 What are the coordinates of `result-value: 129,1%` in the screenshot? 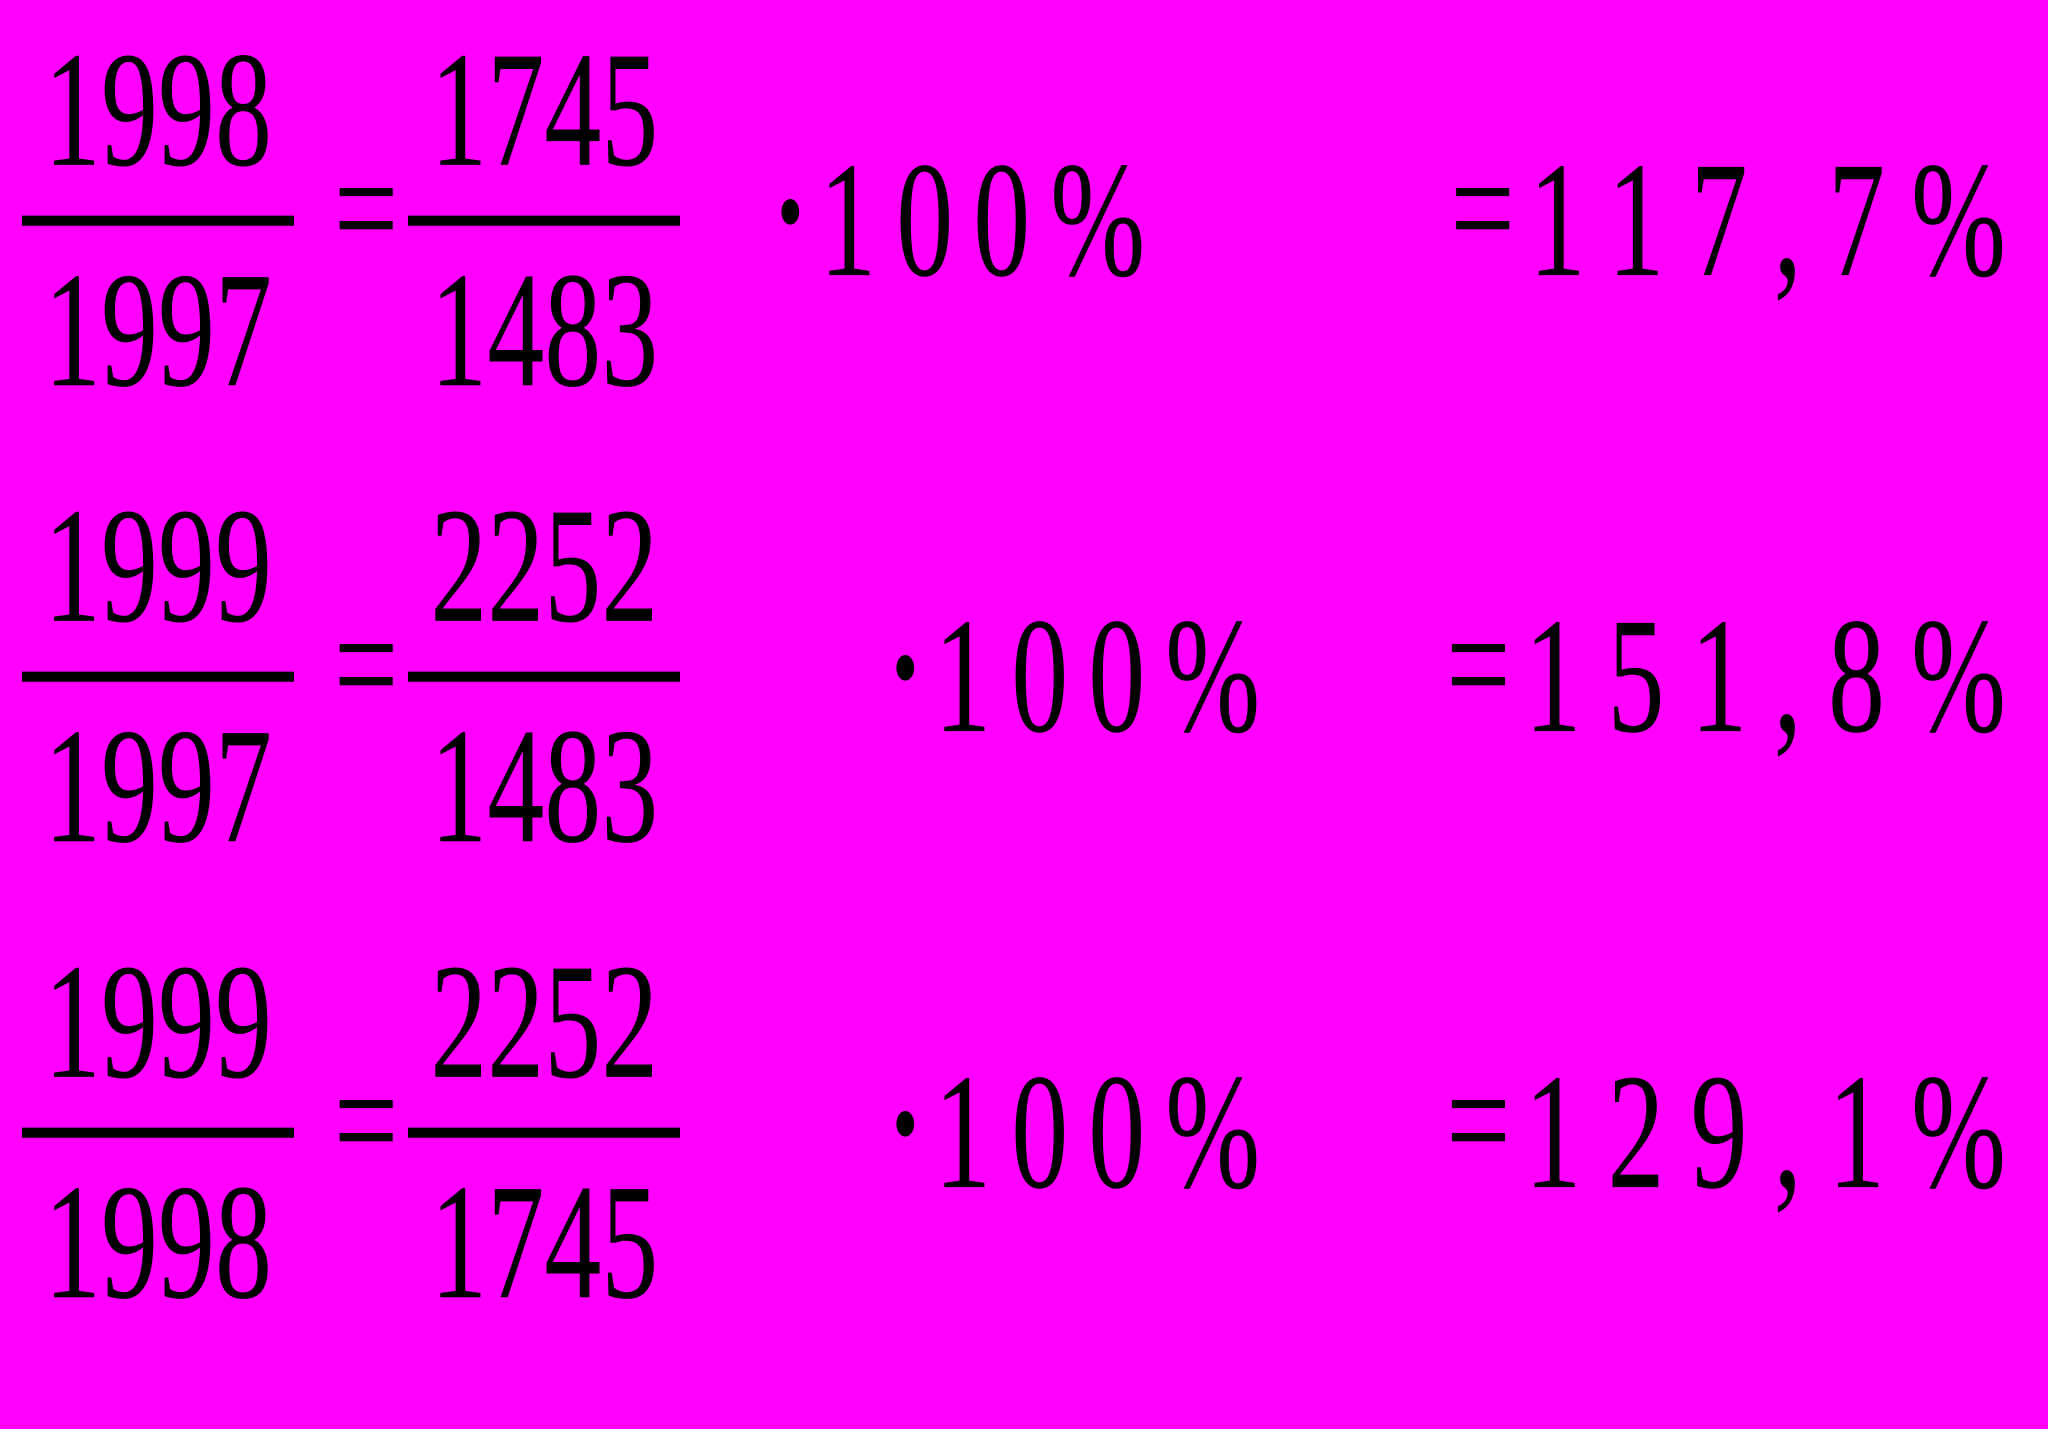 It's located at (1778, 1131).